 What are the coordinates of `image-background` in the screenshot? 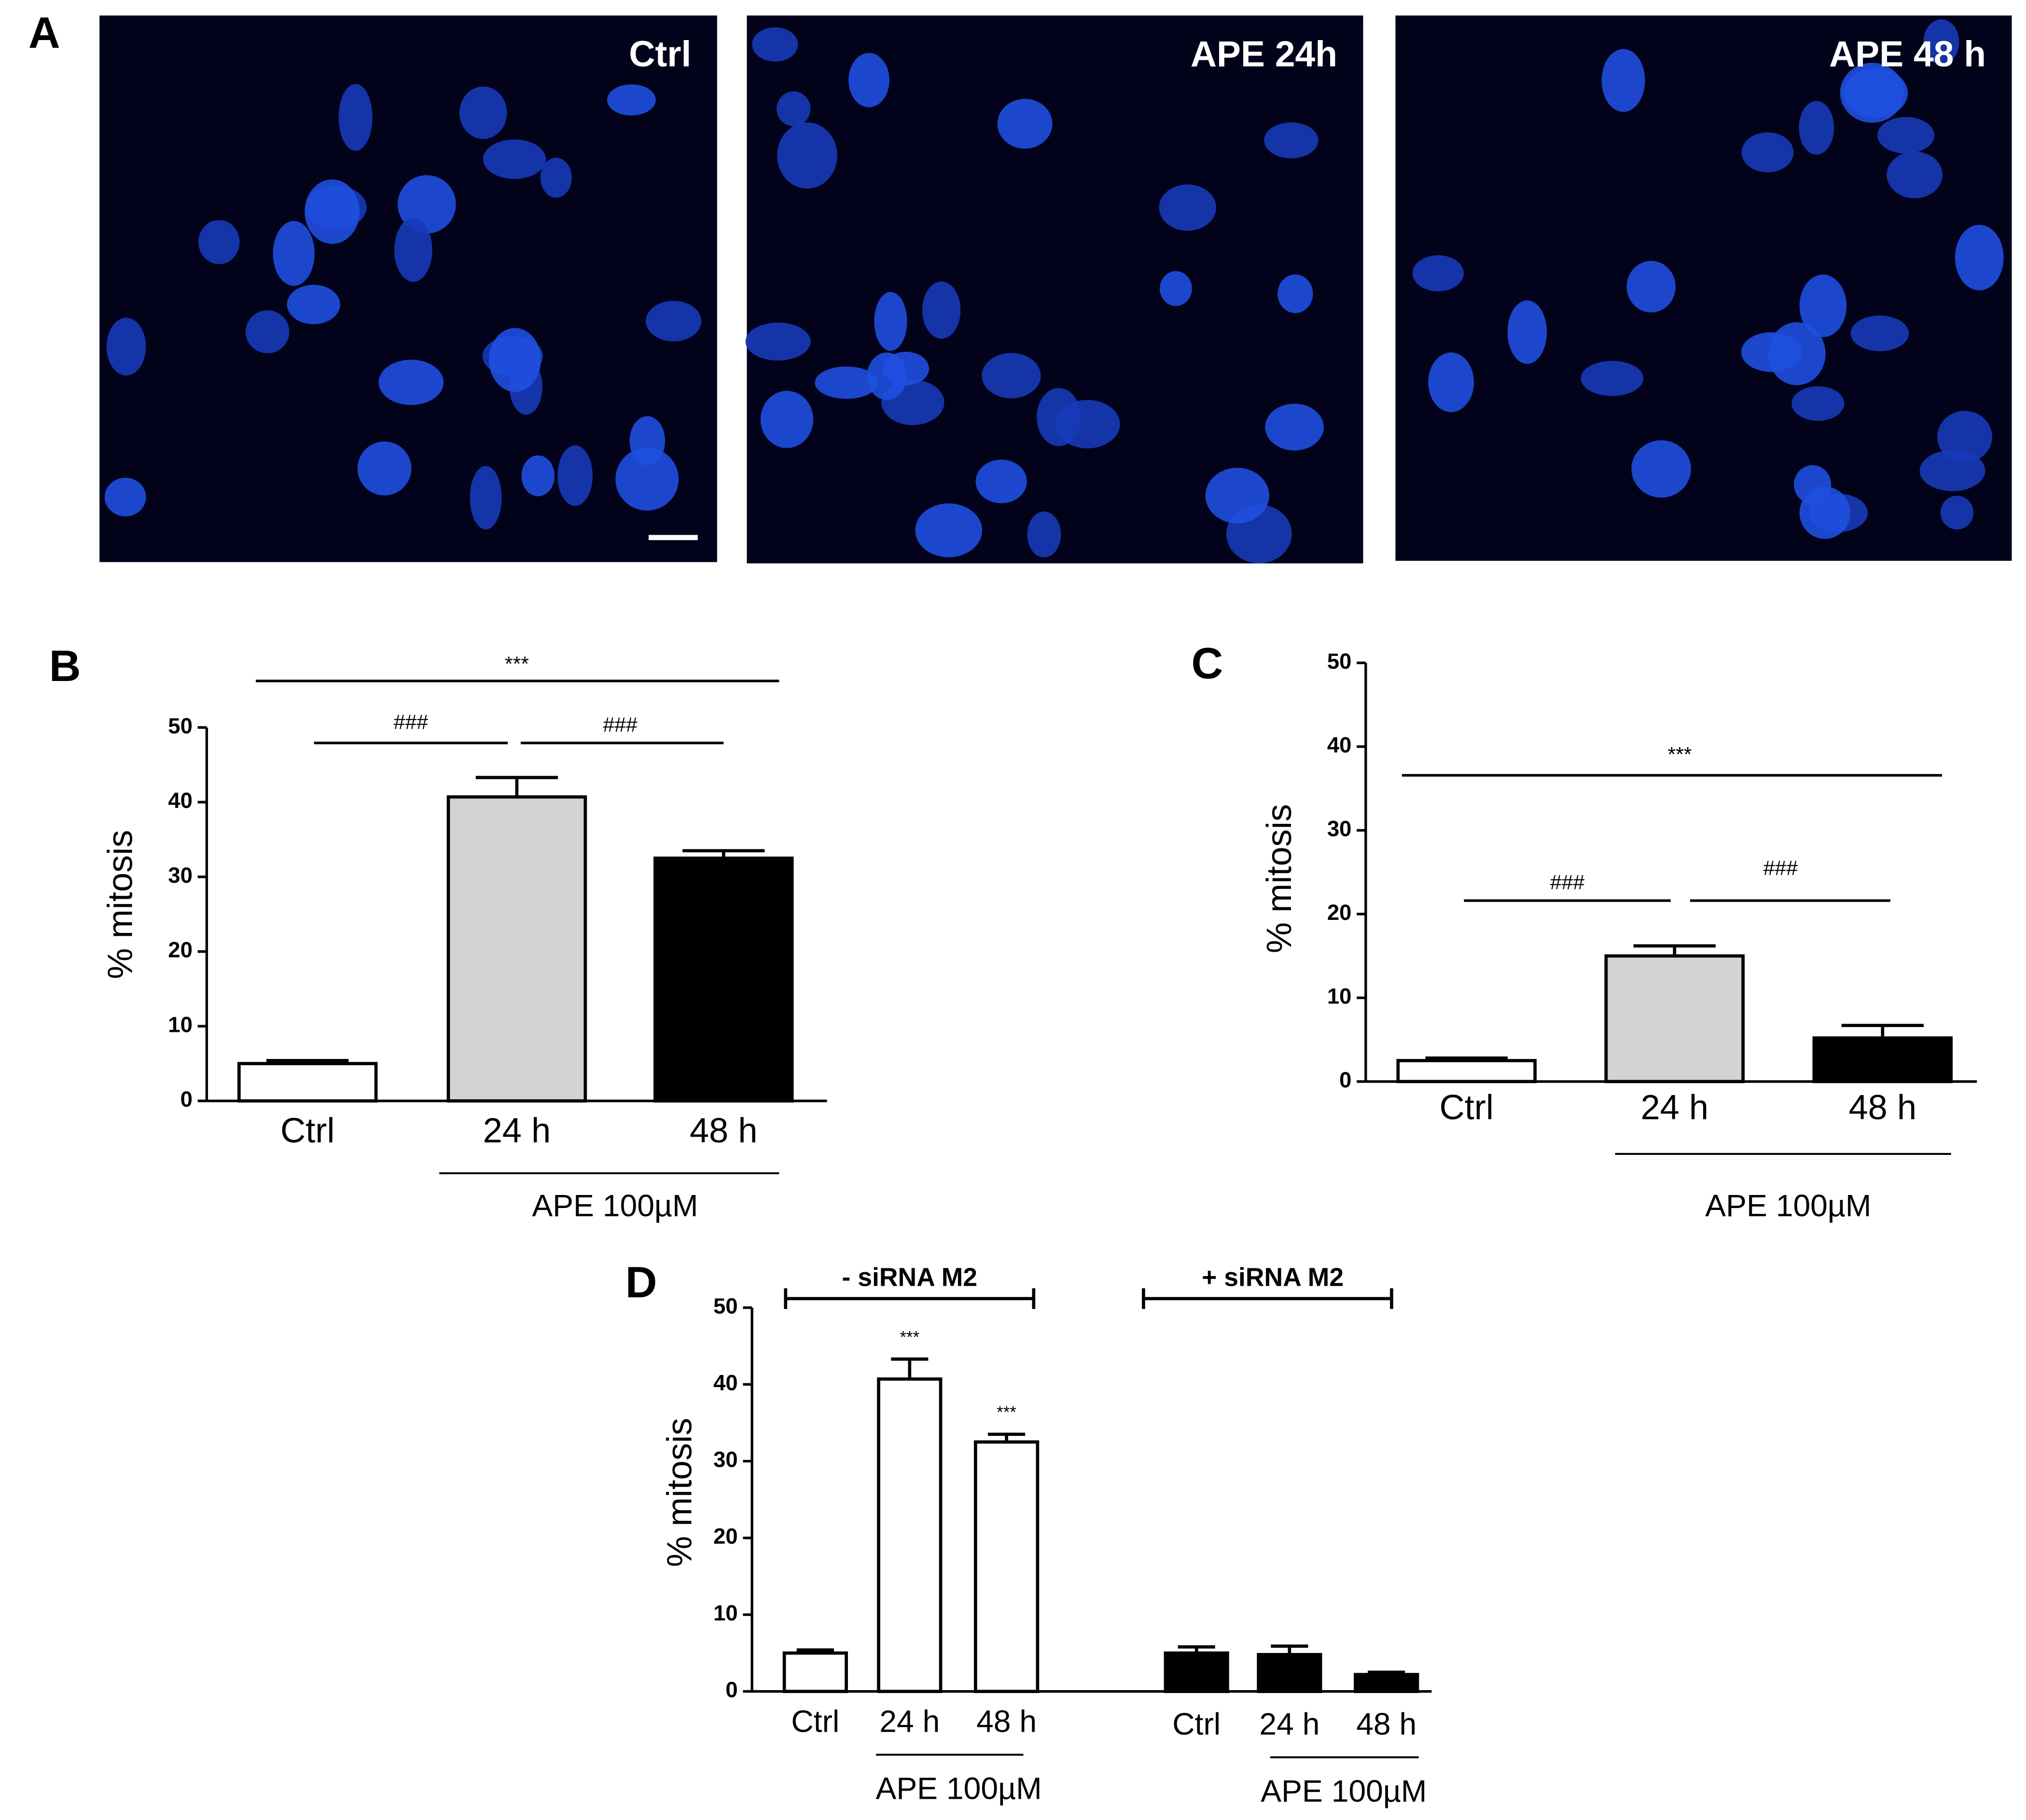 It's located at (1055, 290).